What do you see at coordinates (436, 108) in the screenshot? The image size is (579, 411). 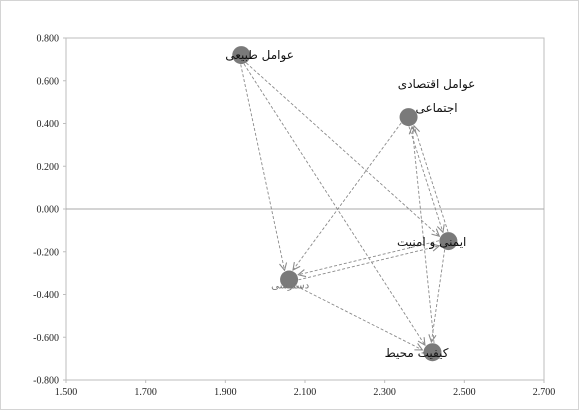 I see `label-socioeconomic: اجتماعی` at bounding box center [436, 108].